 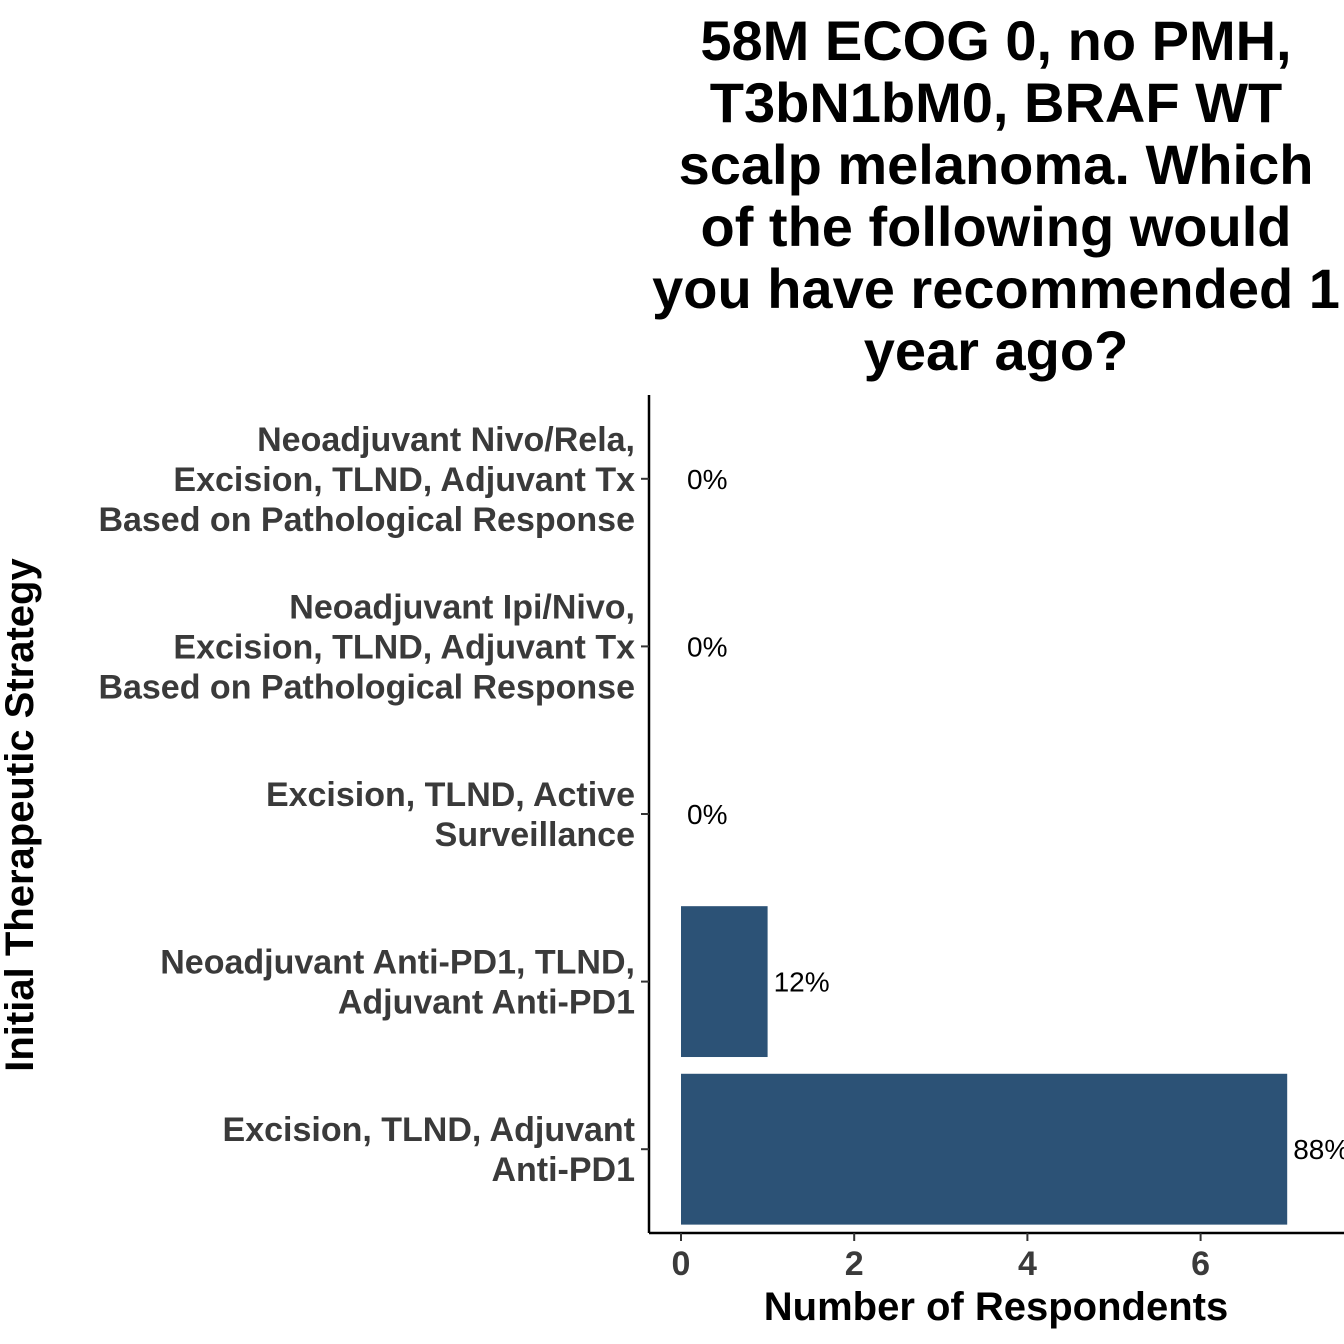 I want to click on chart-title-line: 58M ECOG 0, no PMH,, so click(x=995, y=40).